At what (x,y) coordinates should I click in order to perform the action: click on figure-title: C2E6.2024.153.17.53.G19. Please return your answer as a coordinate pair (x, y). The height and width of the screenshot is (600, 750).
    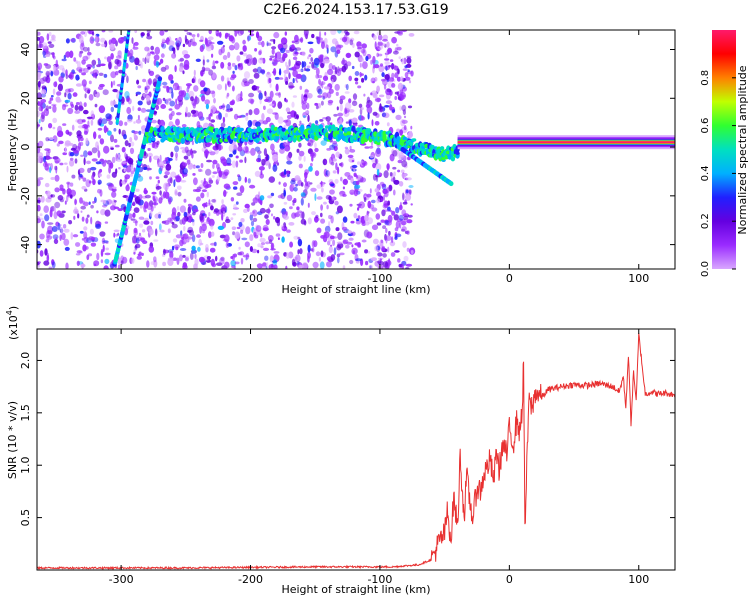
    Looking at the image, I should click on (355, 10).